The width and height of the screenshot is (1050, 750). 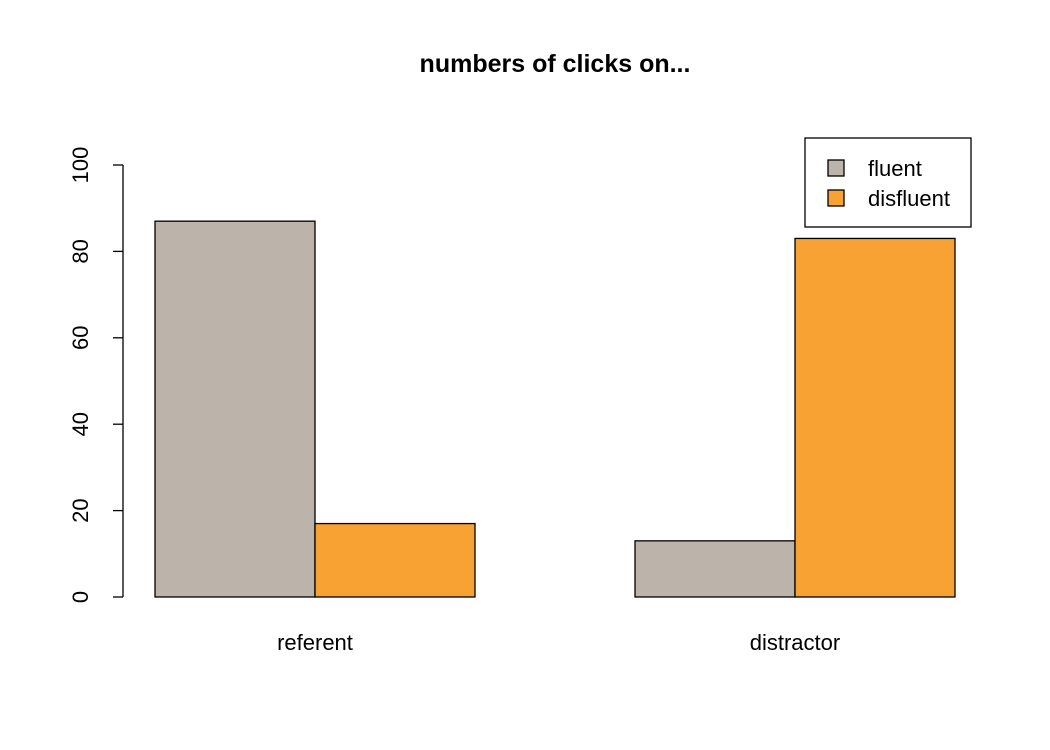 What do you see at coordinates (795, 642) in the screenshot?
I see `category-label: distractor` at bounding box center [795, 642].